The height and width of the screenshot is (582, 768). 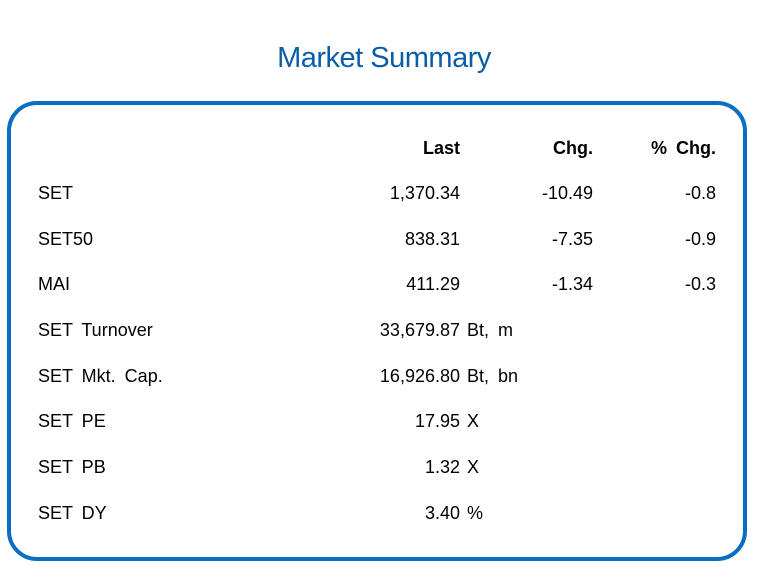 I want to click on row-label-set-pe: SET PE, so click(x=72, y=421).